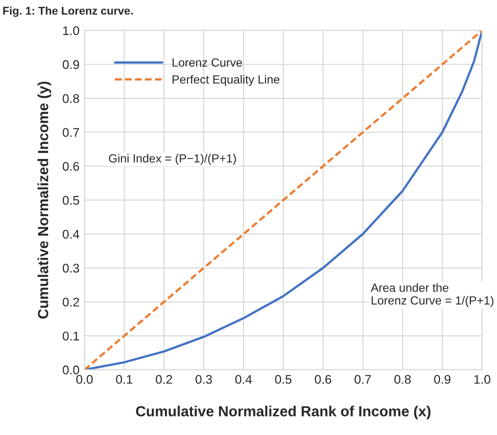 The height and width of the screenshot is (435, 497). I want to click on chart-title: Fig. 1: The Lorenz curve., so click(68, 11).